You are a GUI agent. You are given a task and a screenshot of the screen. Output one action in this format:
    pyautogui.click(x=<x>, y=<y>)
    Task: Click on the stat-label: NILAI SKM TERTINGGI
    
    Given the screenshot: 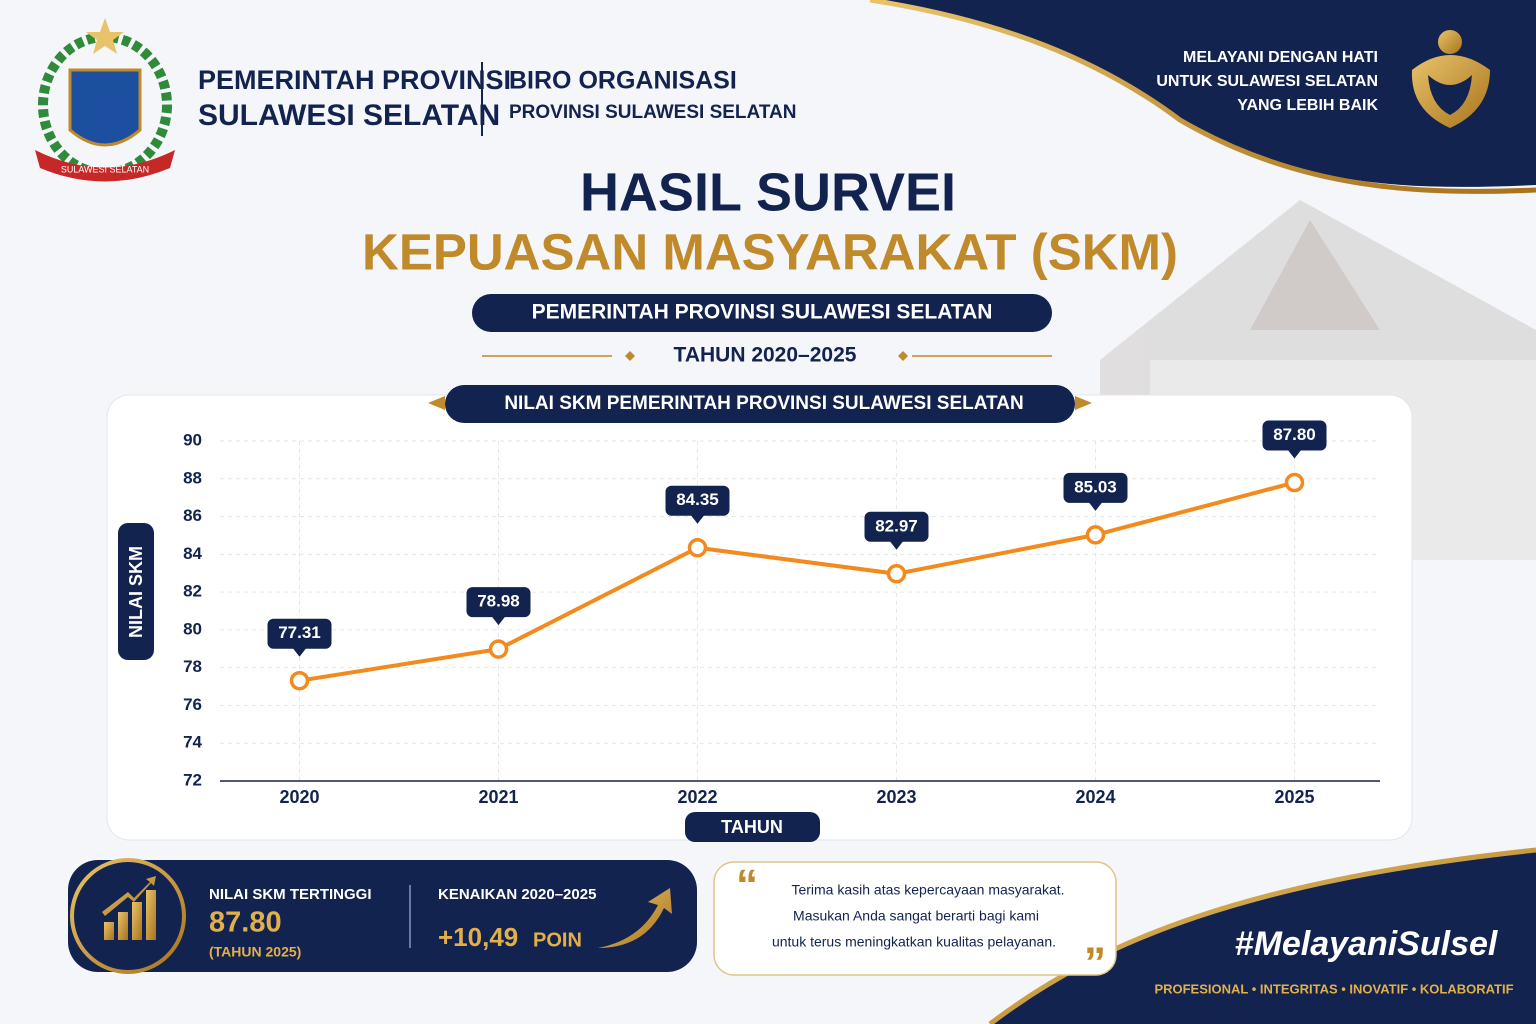 What is the action you would take?
    pyautogui.click(x=290, y=894)
    